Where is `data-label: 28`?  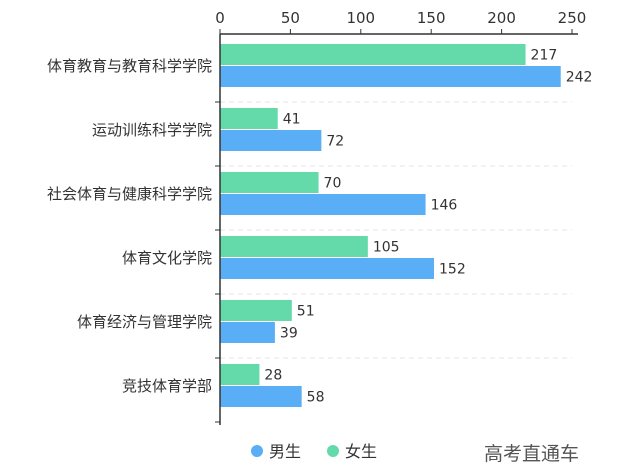
data-label: 28 is located at coordinates (273, 376).